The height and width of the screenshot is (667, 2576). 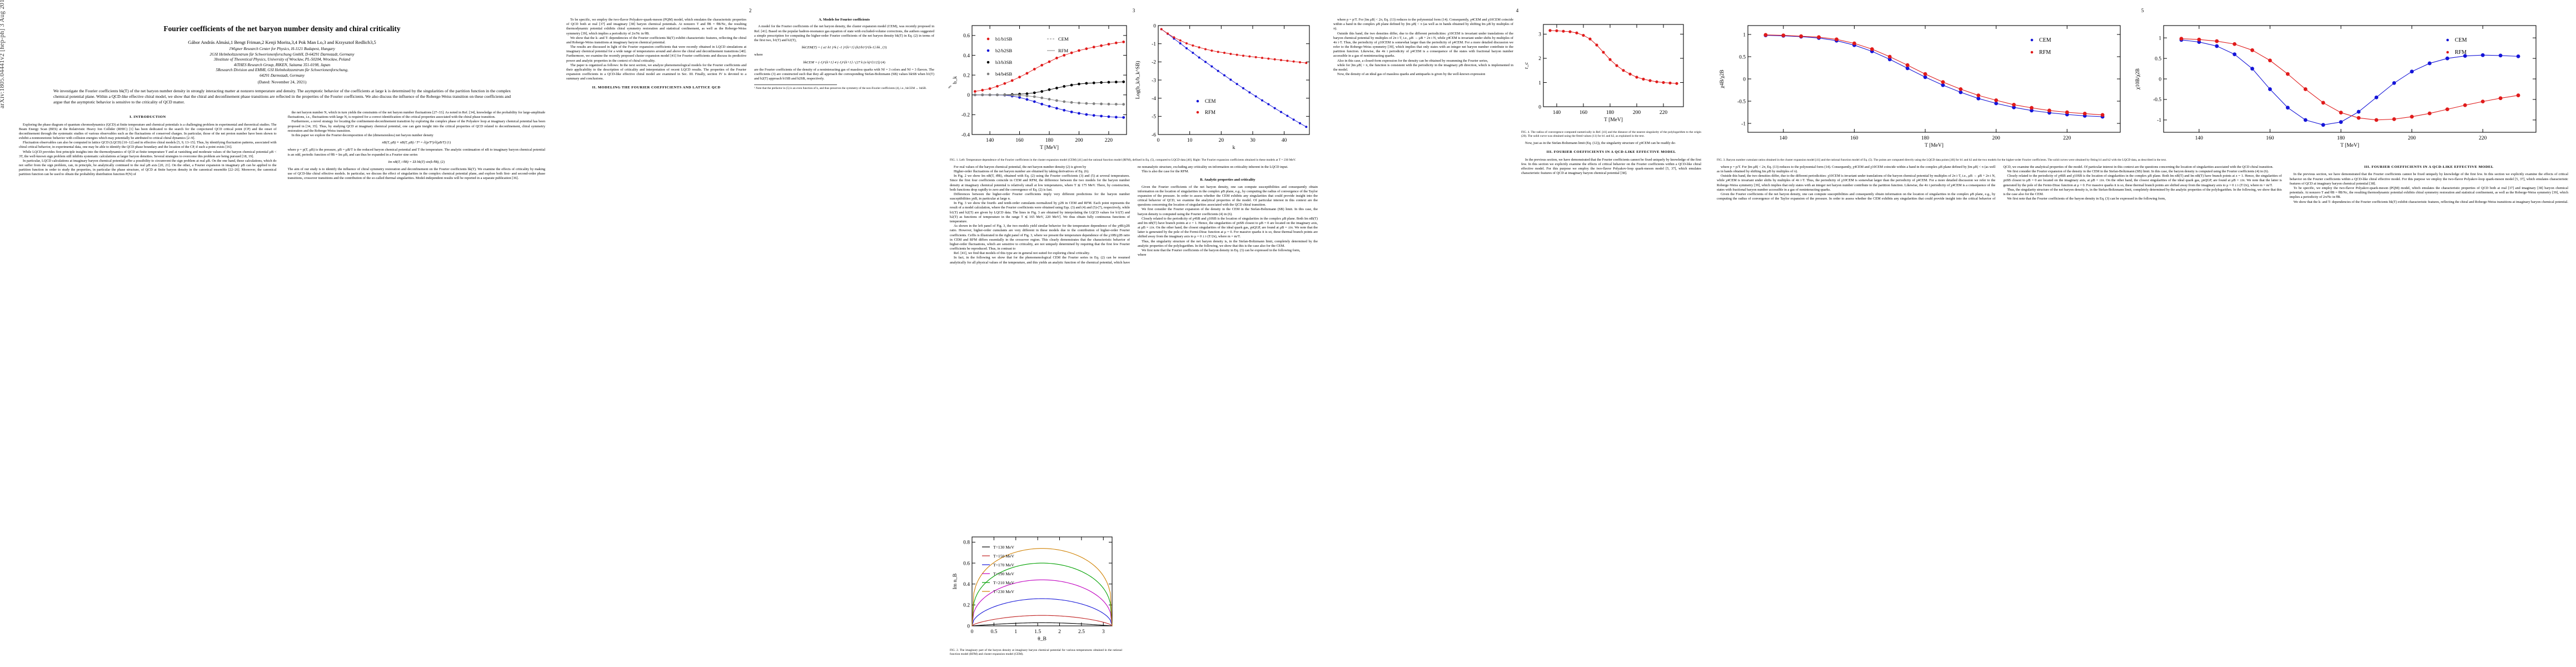 What do you see at coordinates (1019, 140) in the screenshot?
I see `svg-text: 160` at bounding box center [1019, 140].